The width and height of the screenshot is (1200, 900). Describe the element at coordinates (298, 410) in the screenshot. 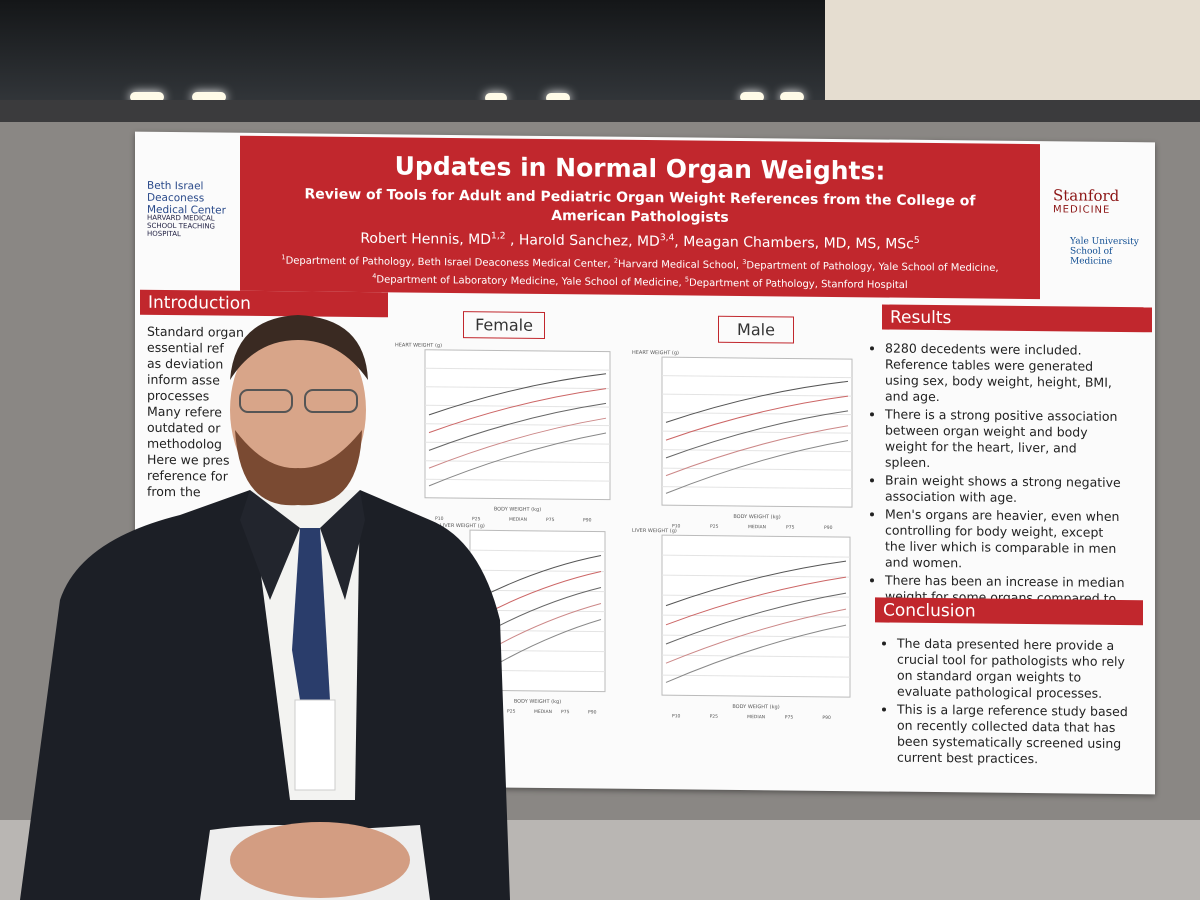

I see `face` at that location.